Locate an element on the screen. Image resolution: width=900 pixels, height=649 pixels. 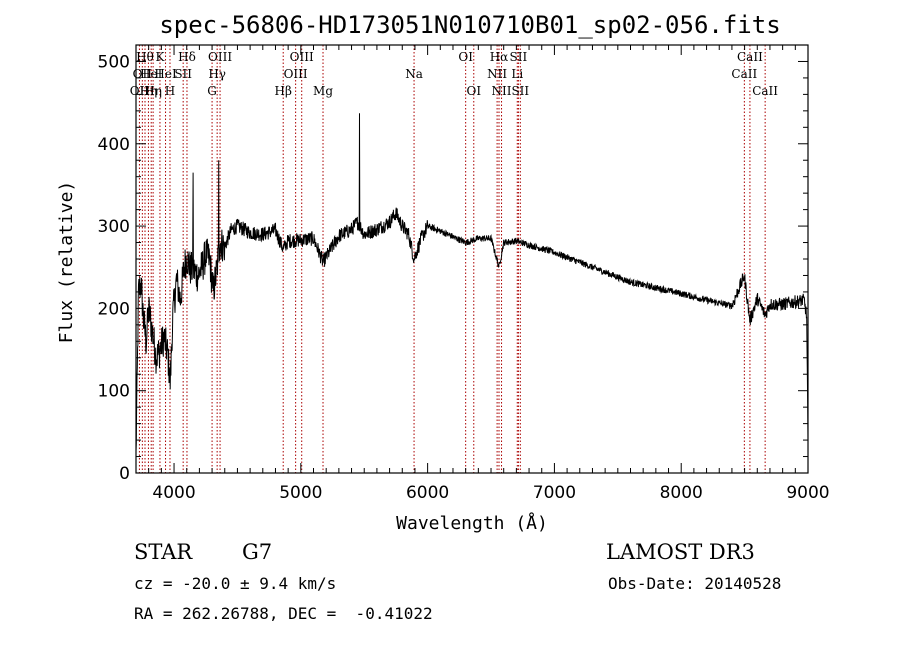
y-tick-label: 500 is located at coordinates (114, 62).